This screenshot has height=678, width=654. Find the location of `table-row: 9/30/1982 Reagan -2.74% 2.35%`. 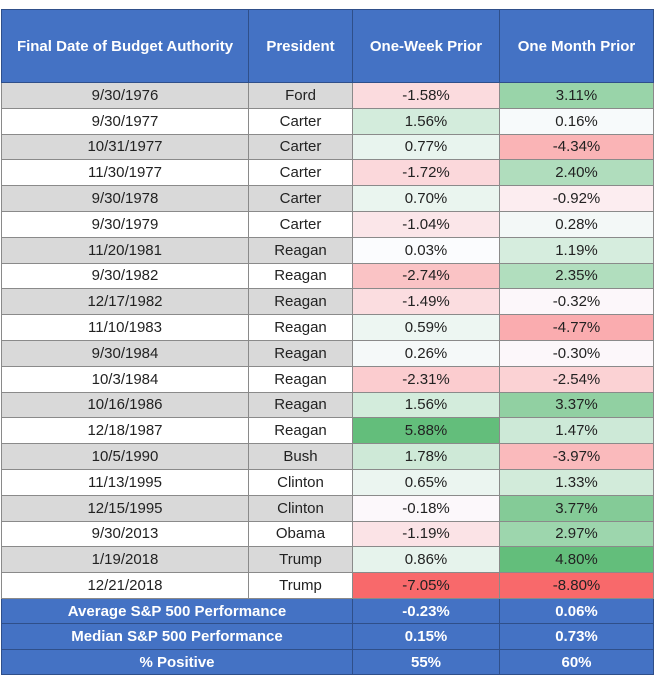

table-row: 9/30/1982 Reagan -2.74% 2.35% is located at coordinates (327, 276).